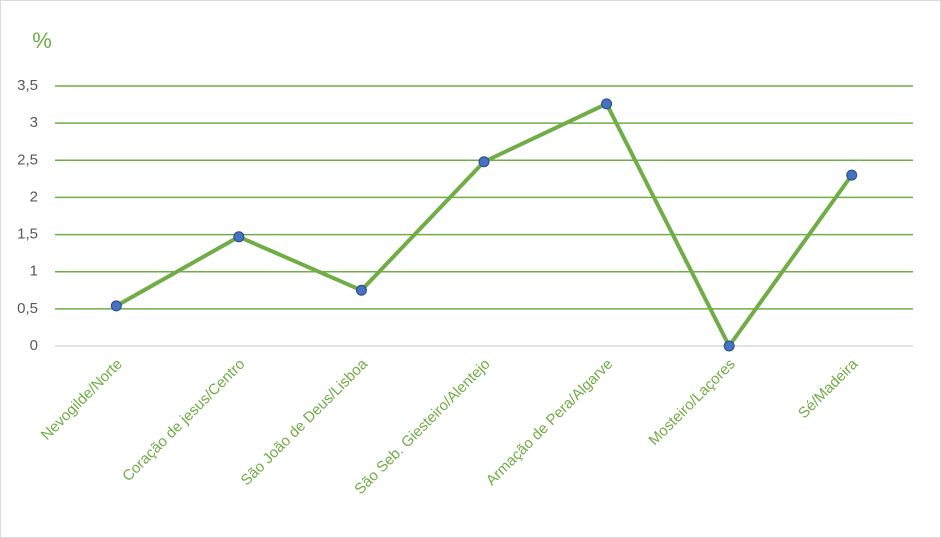 This screenshot has height=538, width=941. I want to click on y-tick-label: 1, so click(34, 271).